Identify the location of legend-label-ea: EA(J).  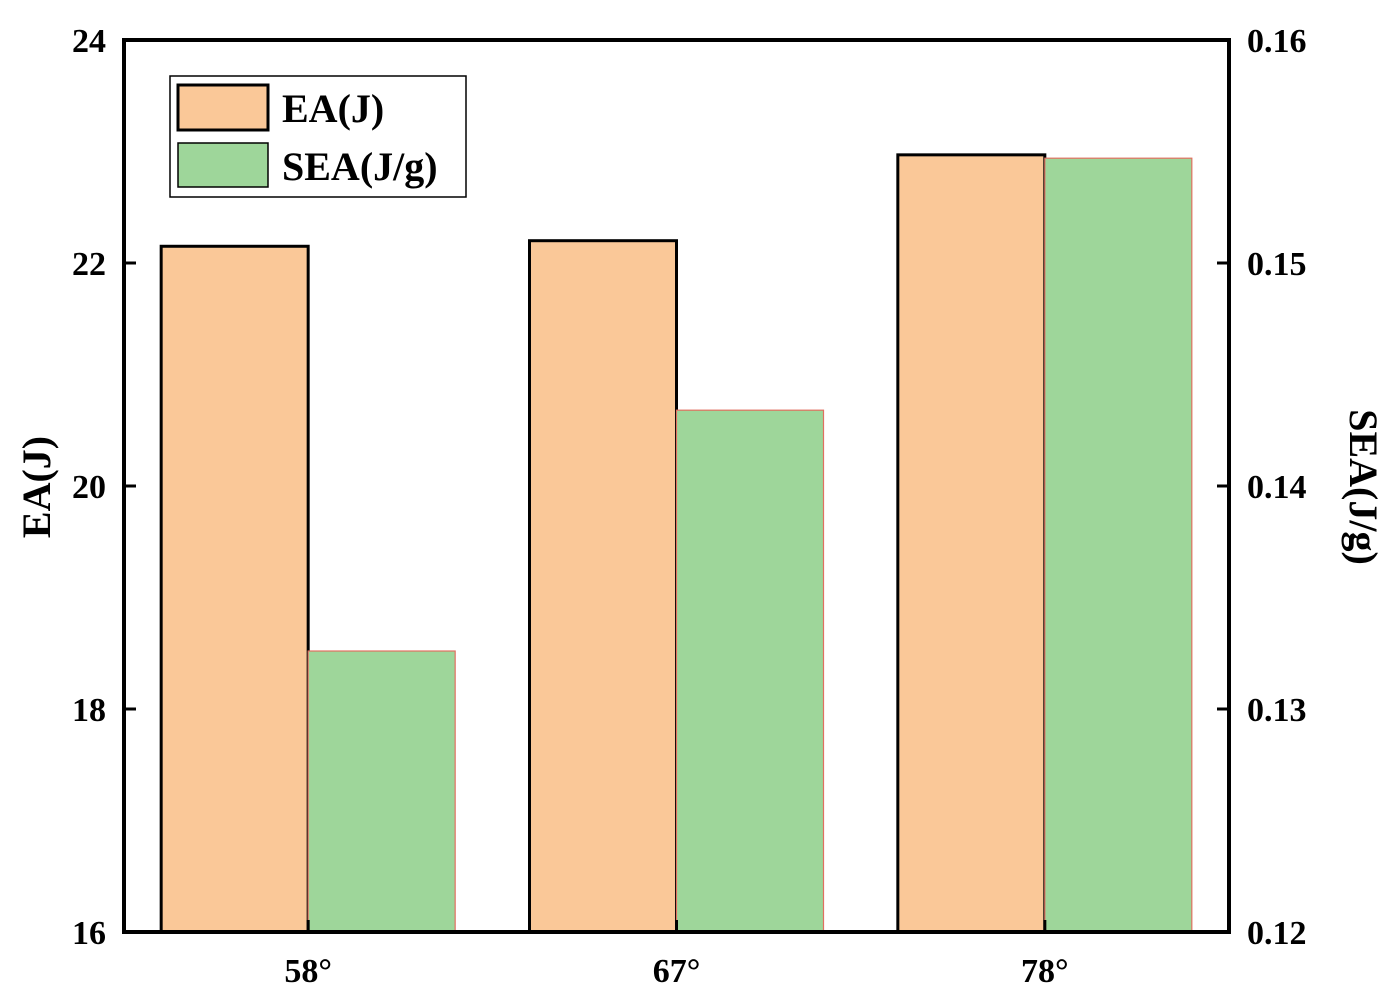
(333, 108).